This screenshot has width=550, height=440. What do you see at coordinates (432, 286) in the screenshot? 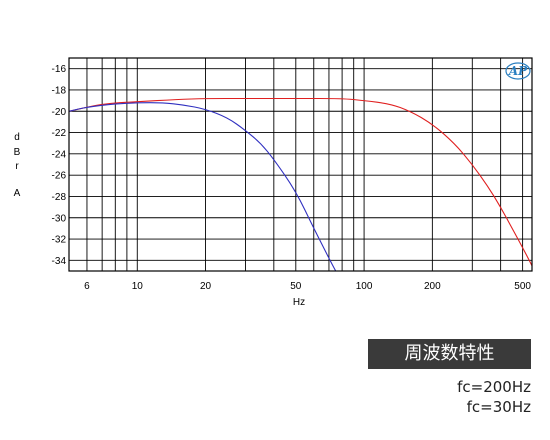
I see `x-tick-label: 200` at bounding box center [432, 286].